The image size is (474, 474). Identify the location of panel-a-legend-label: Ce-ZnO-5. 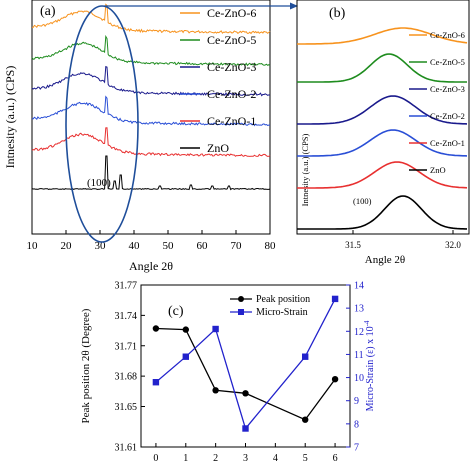
(231, 40).